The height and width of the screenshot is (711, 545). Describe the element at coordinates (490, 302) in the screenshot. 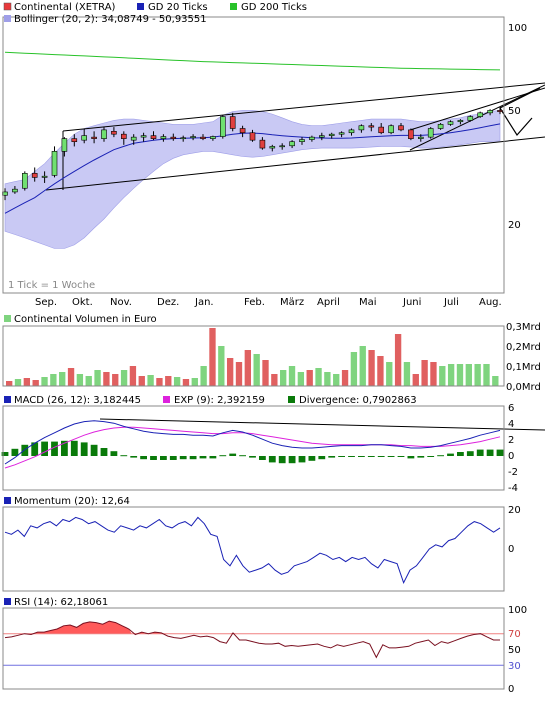

I see `month-aug: Aug.` at that location.